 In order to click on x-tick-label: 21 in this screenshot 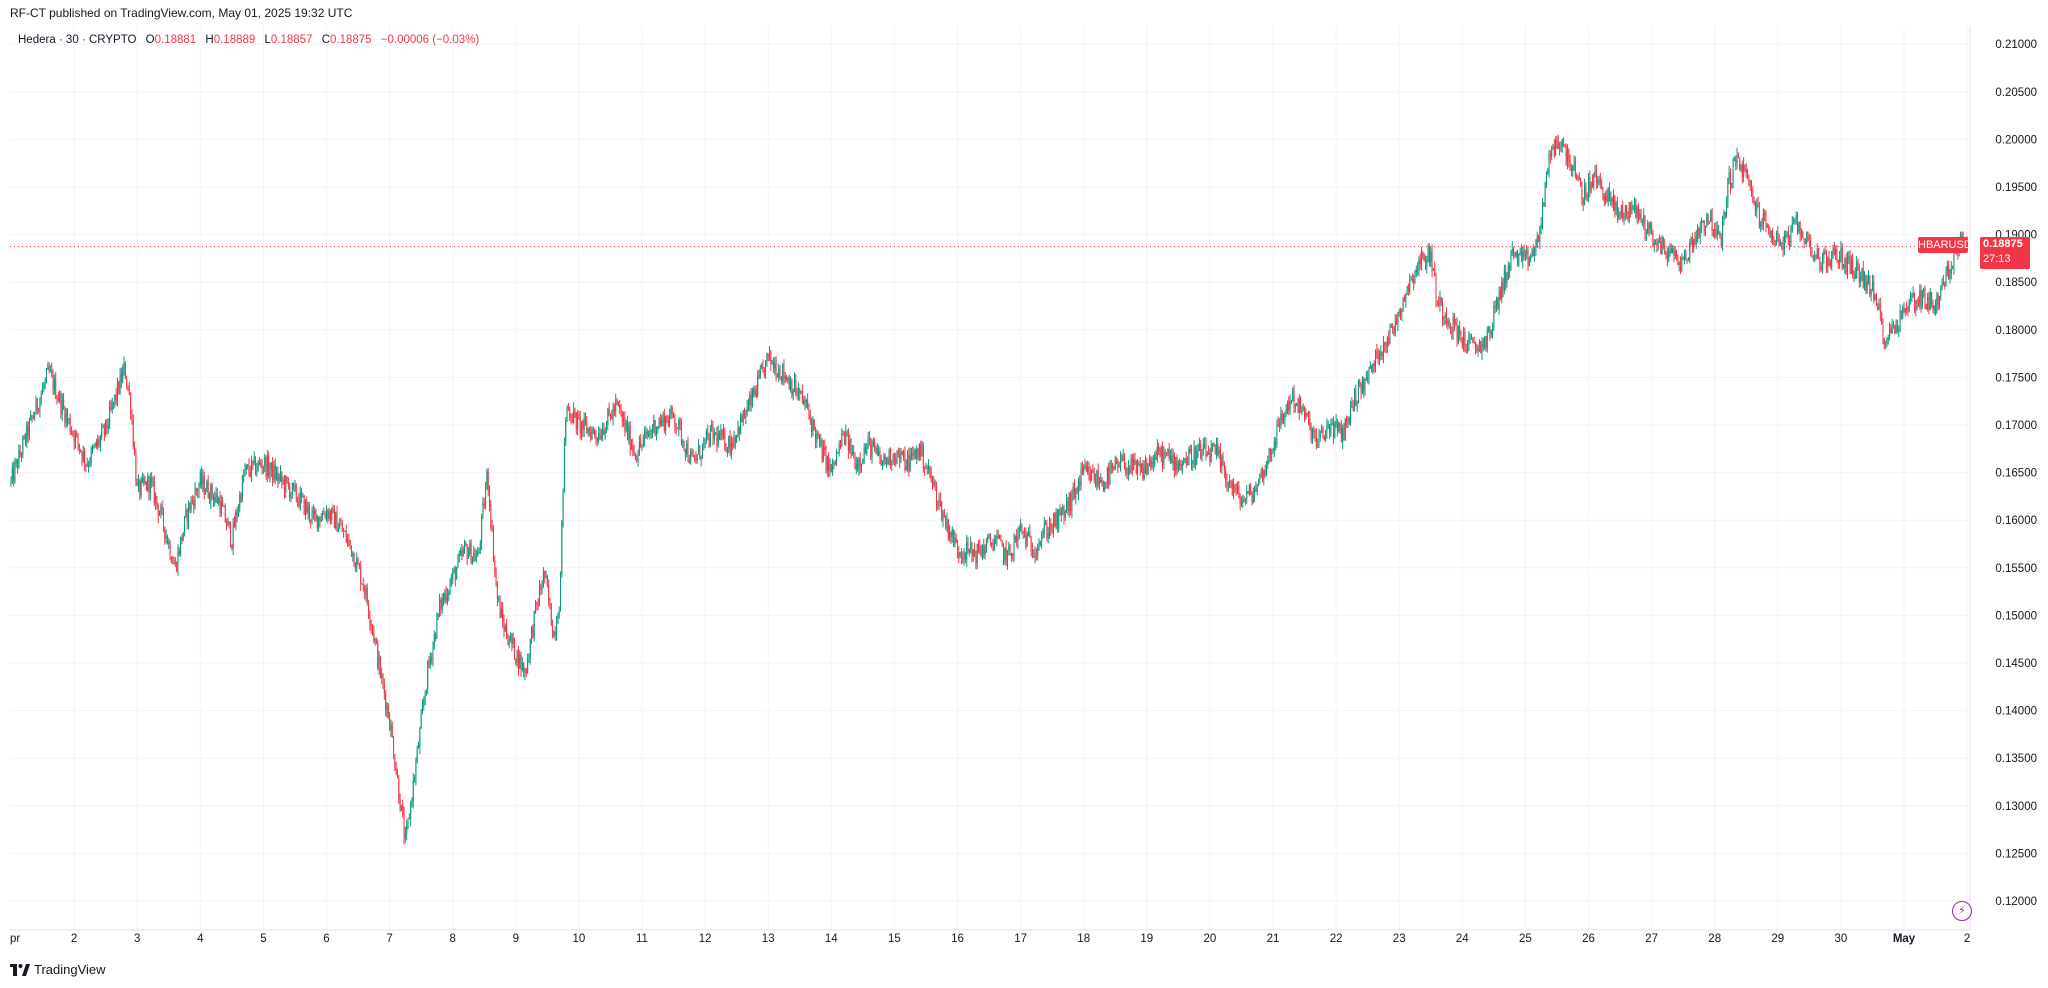, I will do `click(1273, 939)`.